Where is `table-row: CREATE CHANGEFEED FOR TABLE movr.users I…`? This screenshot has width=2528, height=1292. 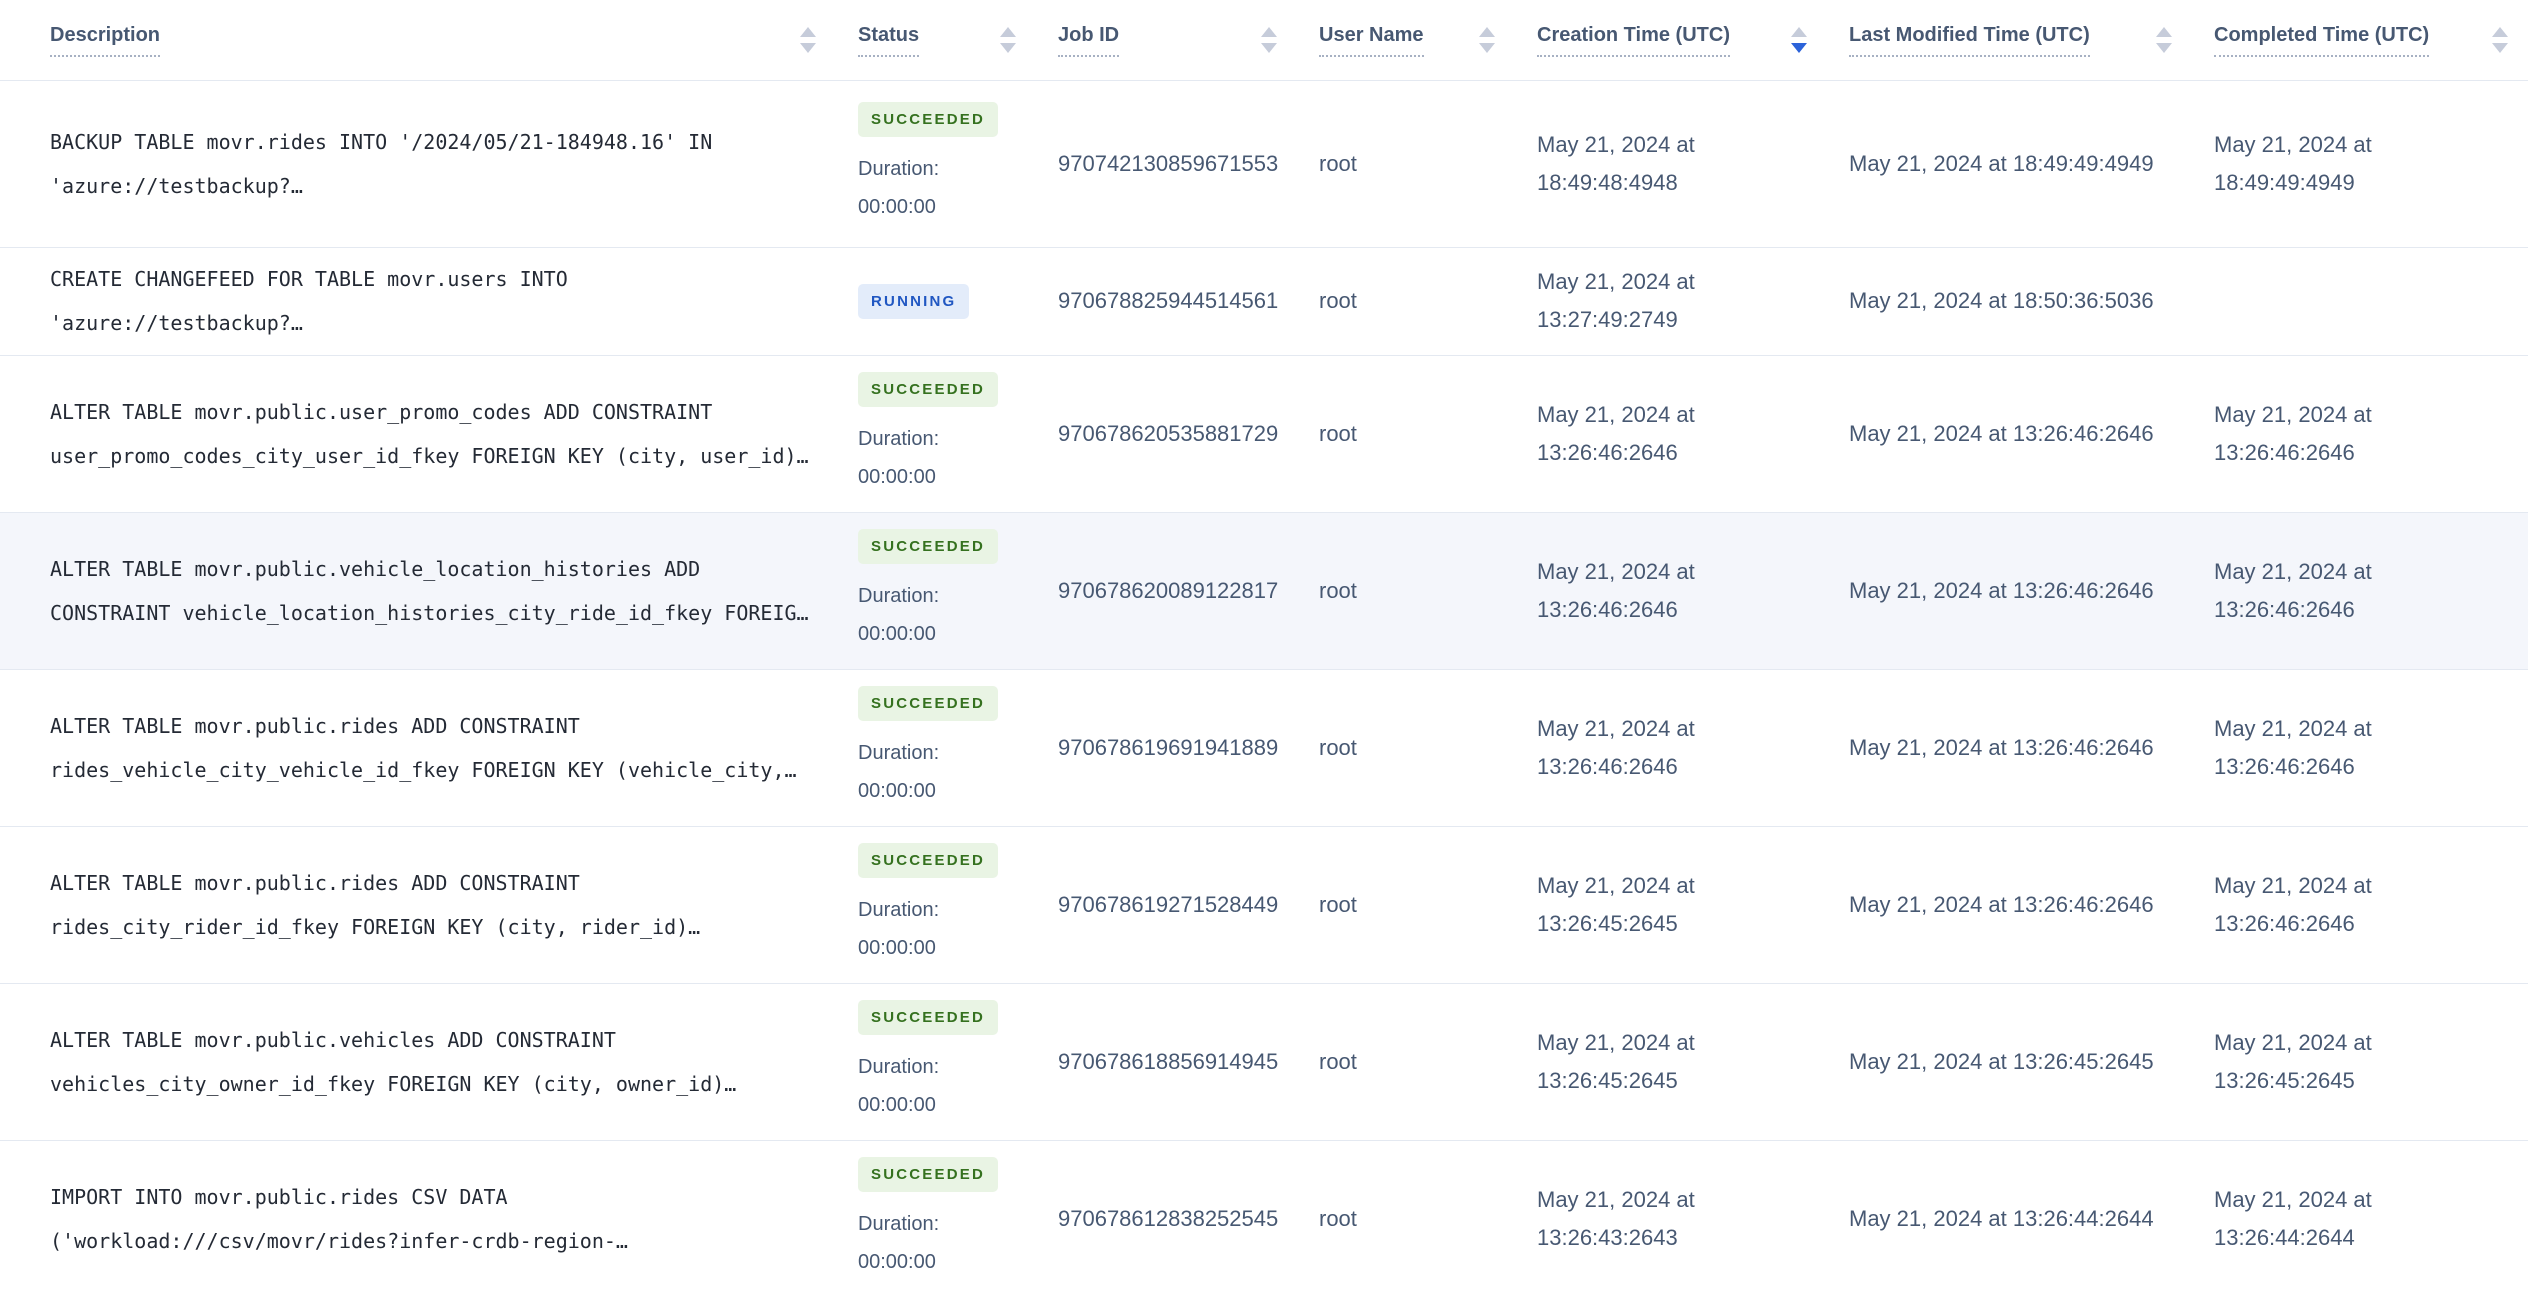 table-row: CREATE CHANGEFEED FOR TABLE movr.users I… is located at coordinates (1264, 301).